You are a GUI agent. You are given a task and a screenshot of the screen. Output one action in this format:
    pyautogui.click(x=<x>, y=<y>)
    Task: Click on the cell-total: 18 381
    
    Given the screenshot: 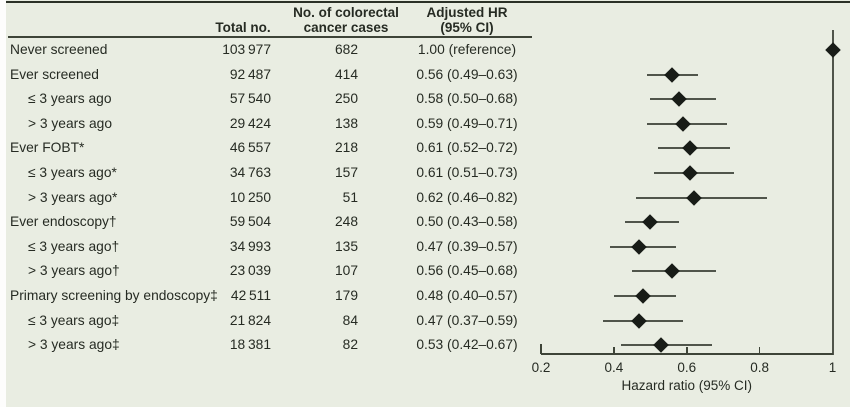 What is the action you would take?
    pyautogui.click(x=250, y=345)
    